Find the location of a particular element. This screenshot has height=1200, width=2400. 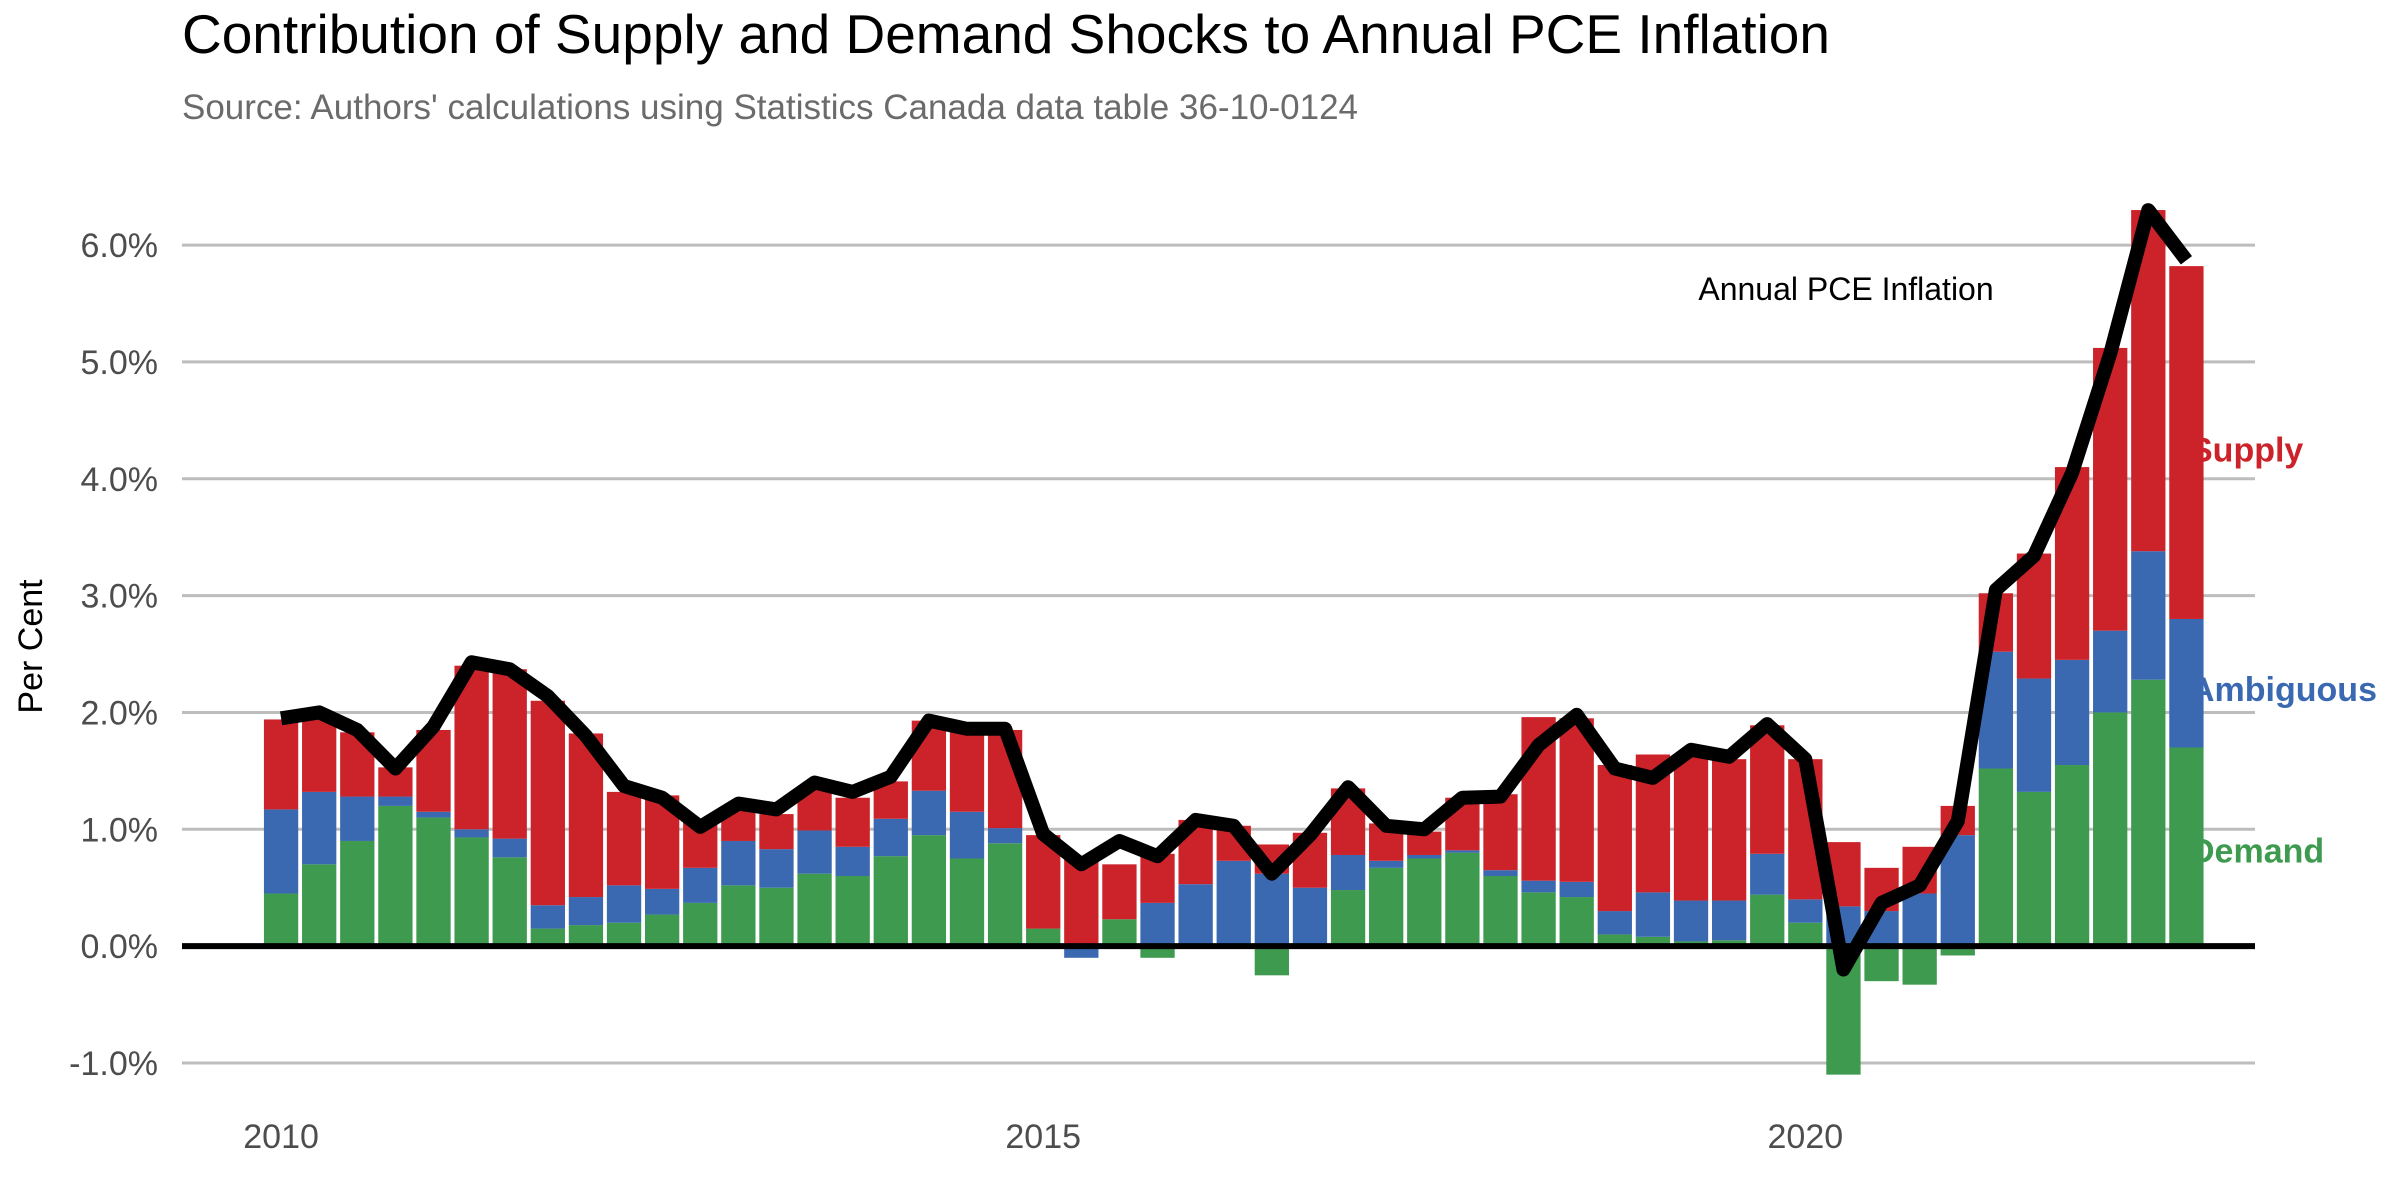

x-tick-label: 2010 is located at coordinates (281, 1137).